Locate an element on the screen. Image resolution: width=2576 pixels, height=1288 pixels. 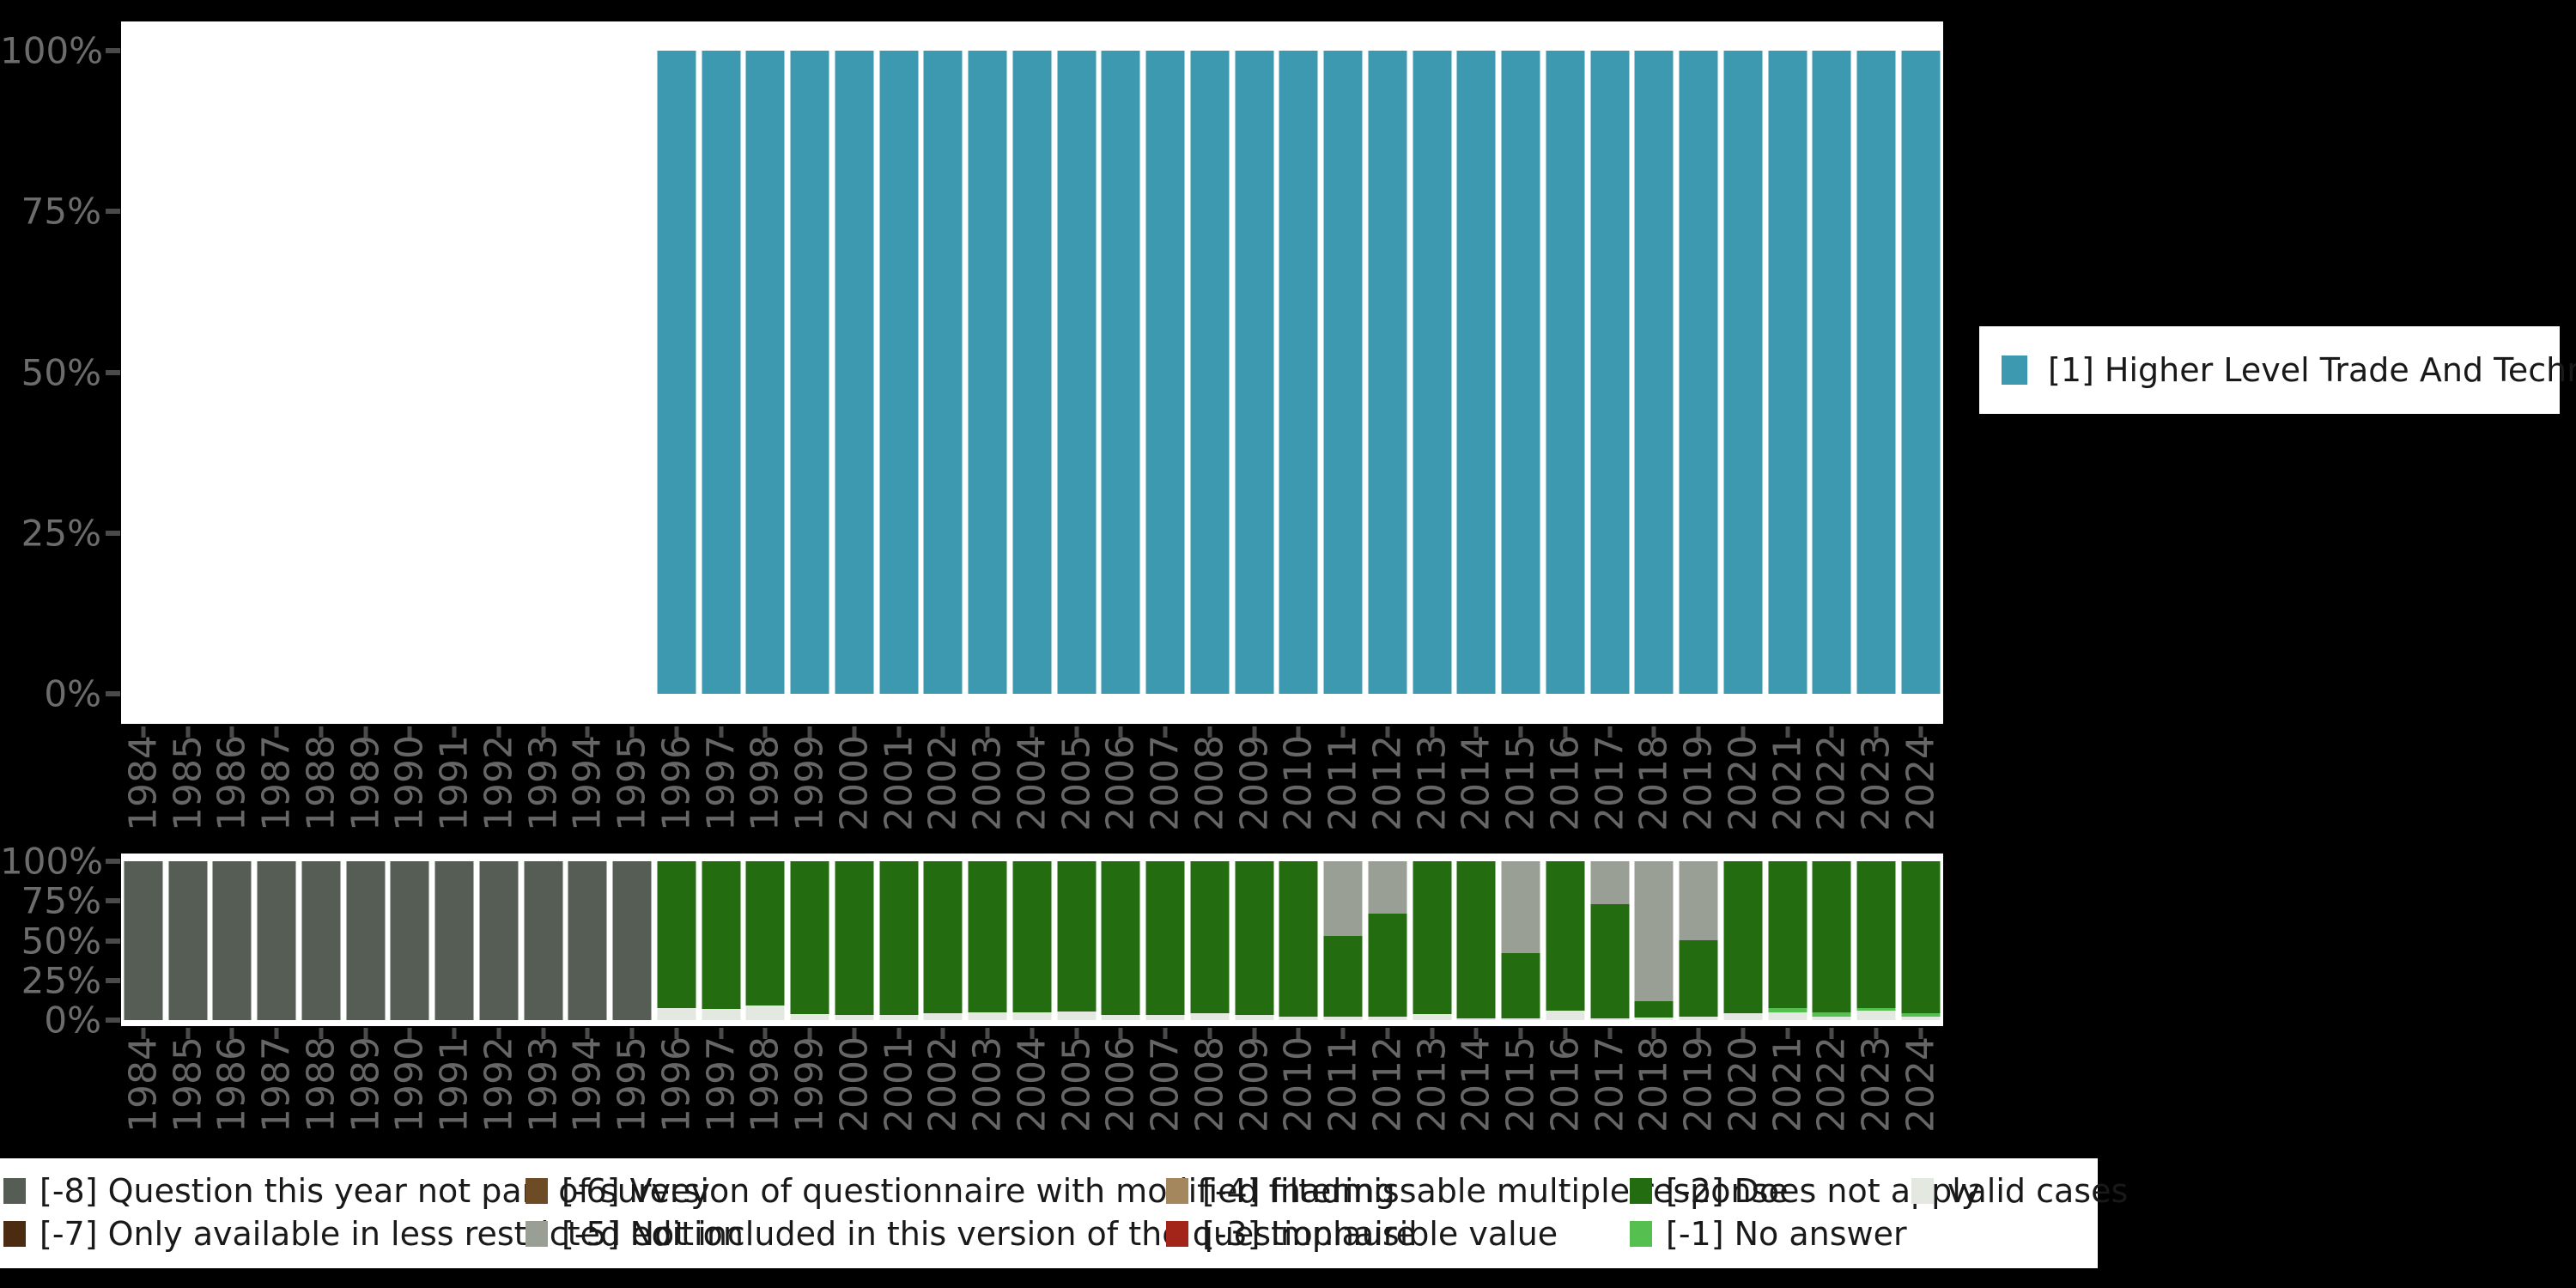
year-slot-2007 is located at coordinates (1166, 372).